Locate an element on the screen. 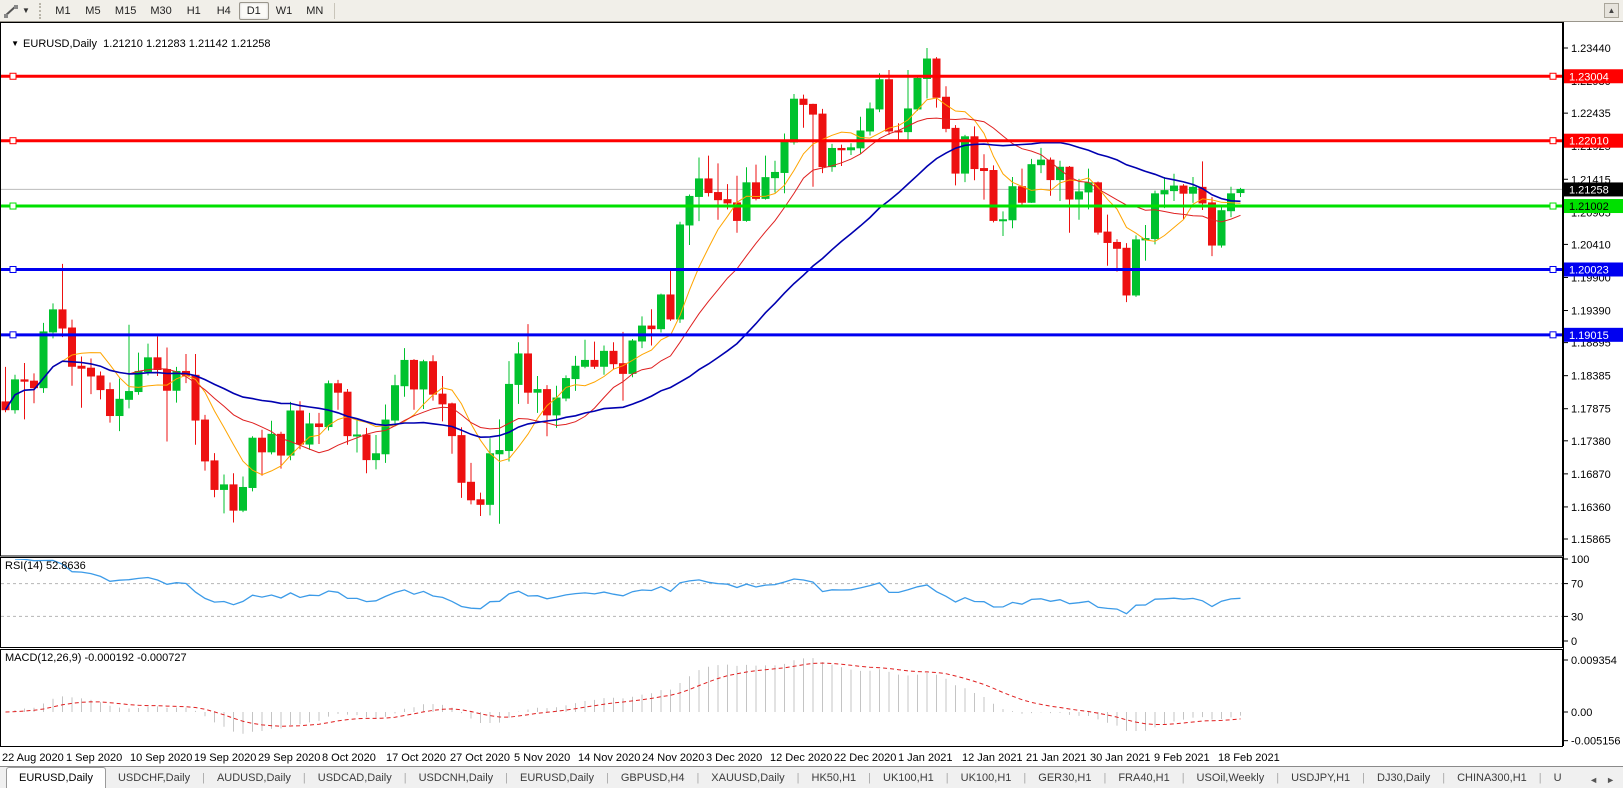  chart-tab-HK50-H1: HK50,H1 is located at coordinates (834, 778).